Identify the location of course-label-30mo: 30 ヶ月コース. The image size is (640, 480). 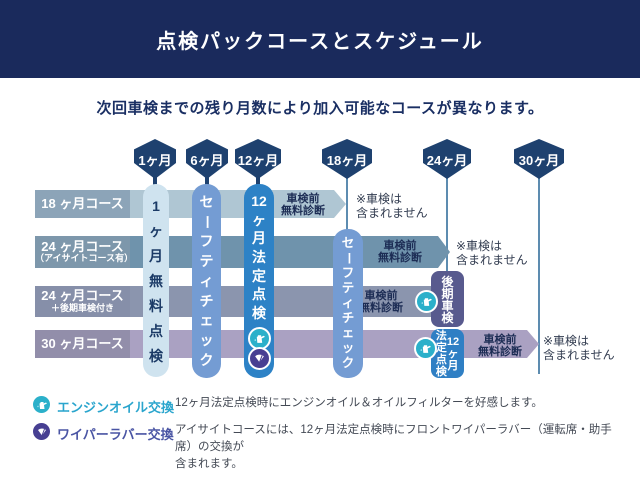
(82, 344).